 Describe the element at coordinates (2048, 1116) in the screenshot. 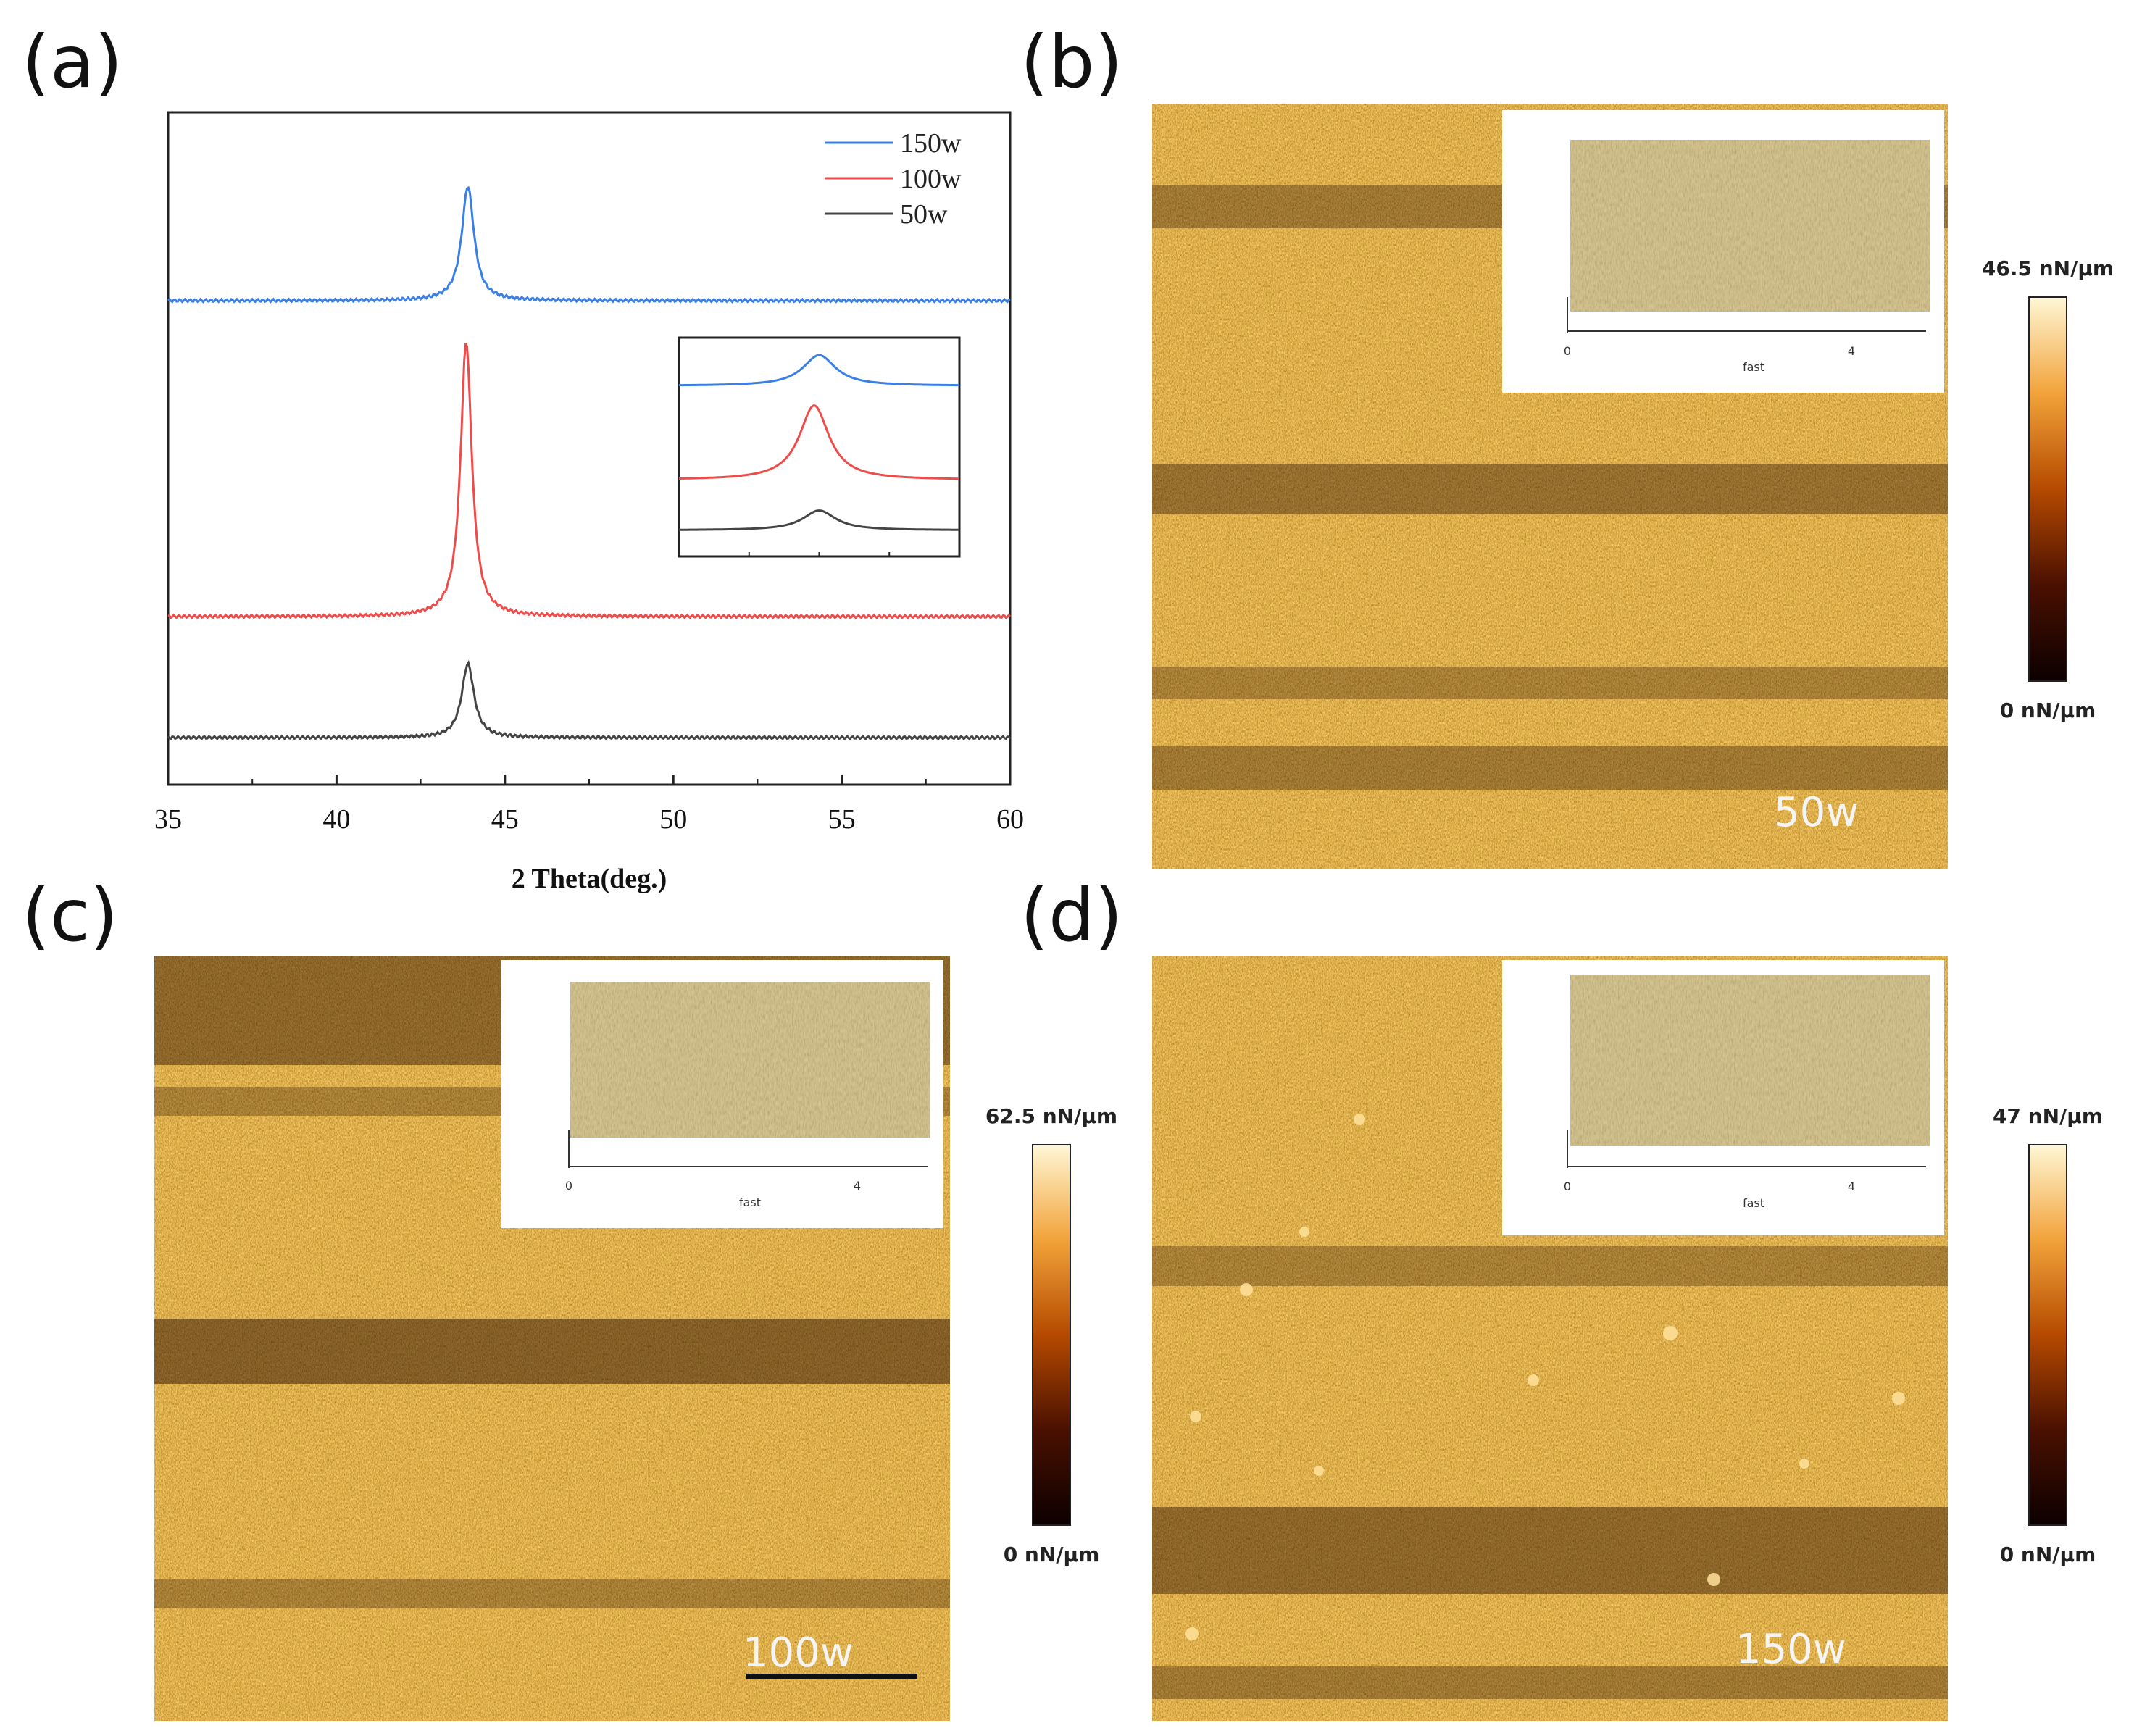

I see `colorbar-max-d: 47 nN/µm` at that location.